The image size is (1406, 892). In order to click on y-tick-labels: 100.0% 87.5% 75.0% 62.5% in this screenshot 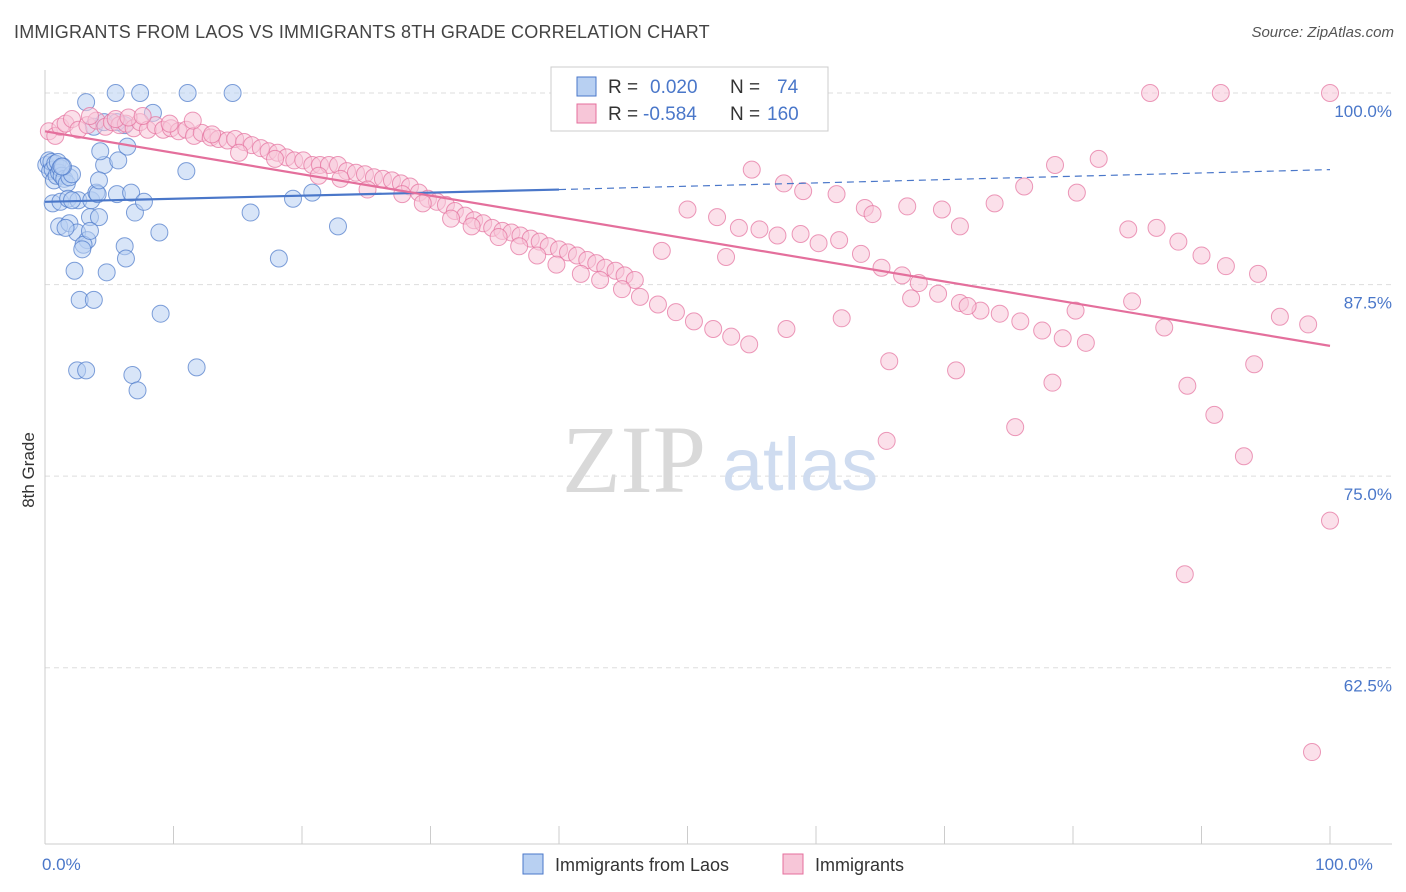, I will do `click(1363, 399)`.